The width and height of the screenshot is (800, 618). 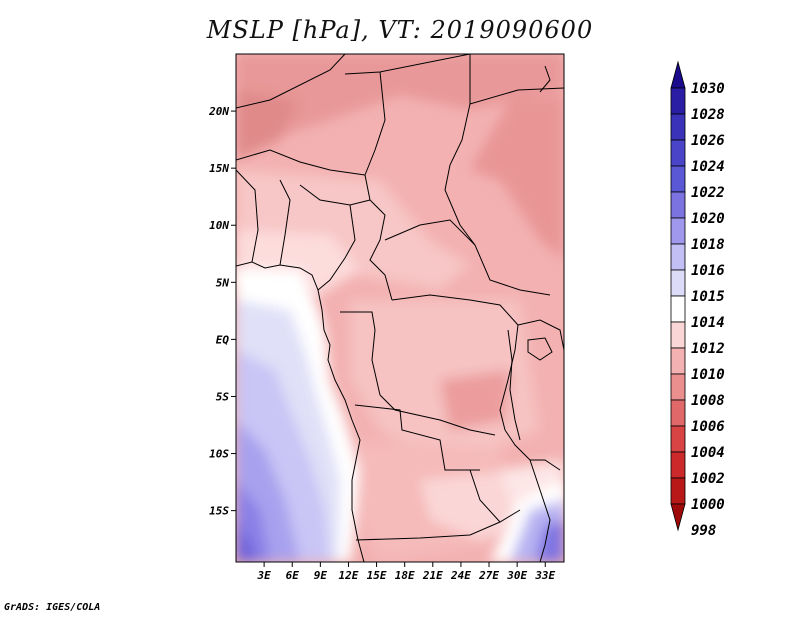 What do you see at coordinates (375, 136) in the screenshot?
I see `border-niger-chad` at bounding box center [375, 136].